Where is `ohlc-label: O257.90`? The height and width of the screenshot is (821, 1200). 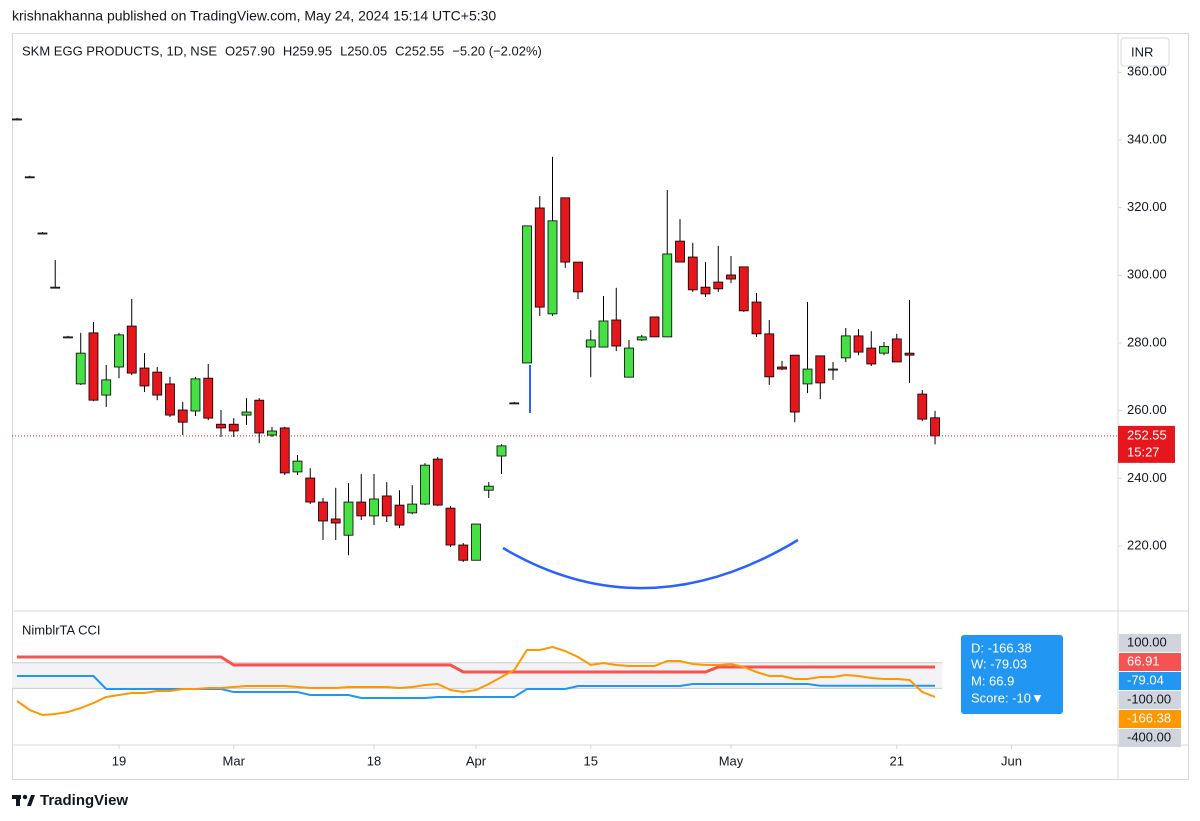 ohlc-label: O257.90 is located at coordinates (250, 50).